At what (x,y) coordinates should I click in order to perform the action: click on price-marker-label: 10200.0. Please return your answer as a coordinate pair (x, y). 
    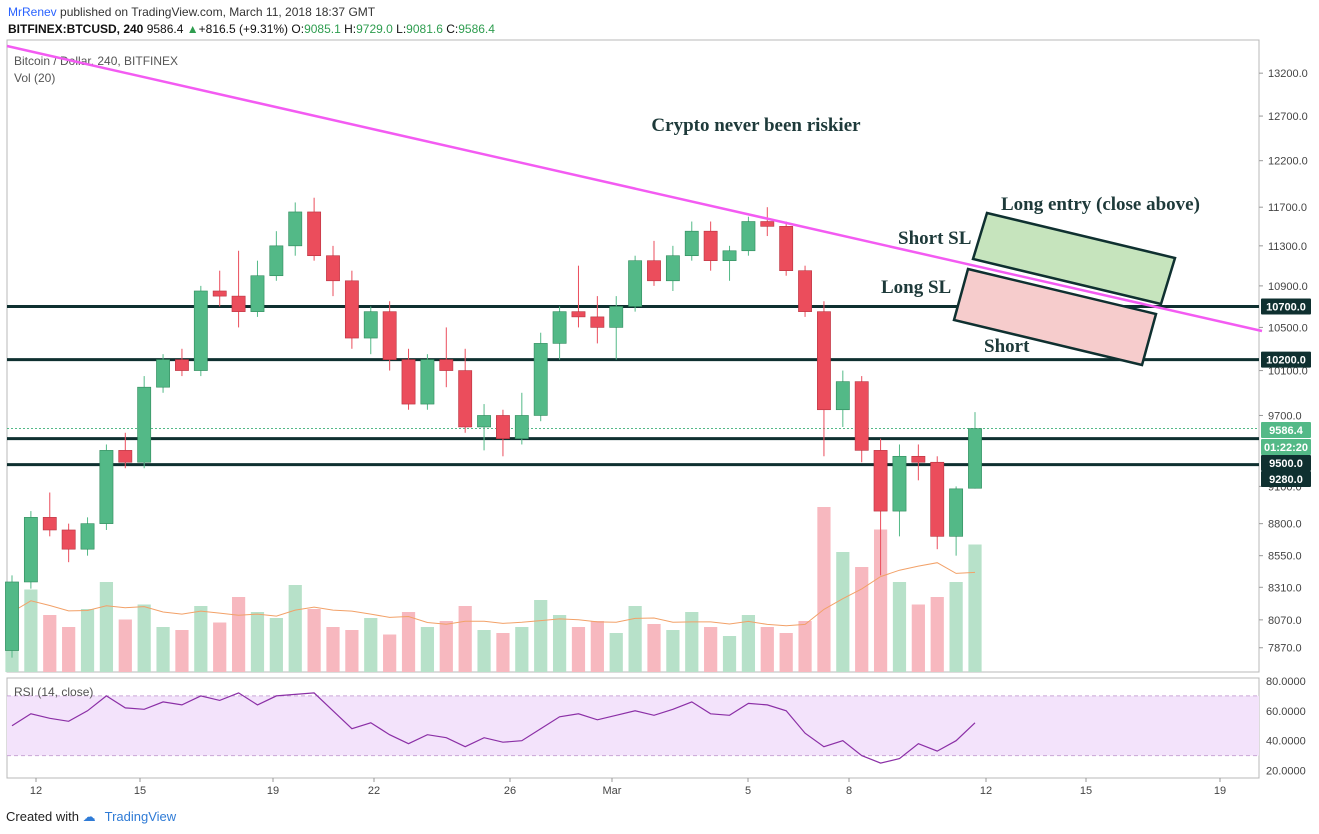
    Looking at the image, I should click on (1286, 361).